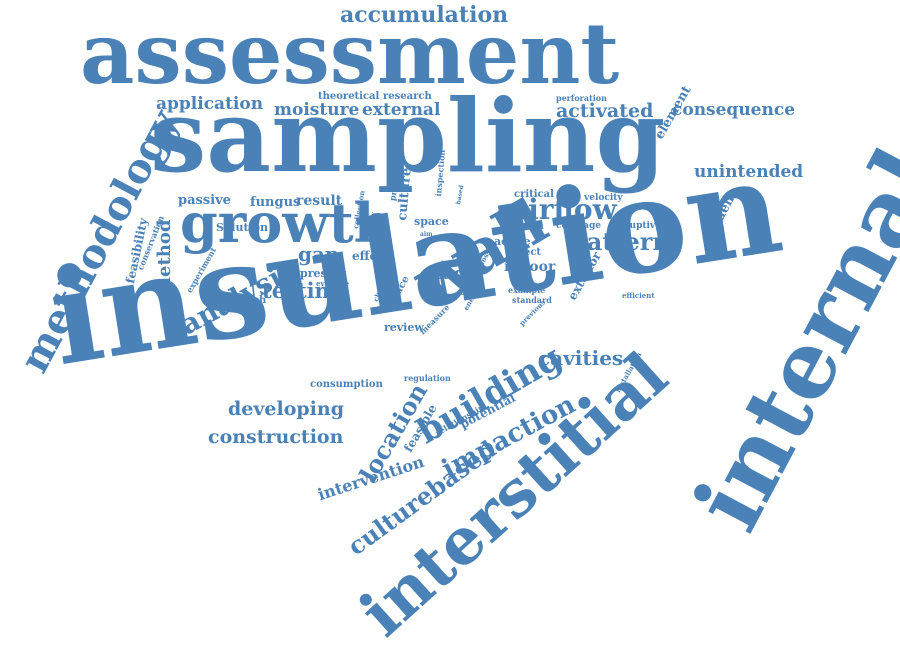 The height and width of the screenshot is (651, 900). Describe the element at coordinates (578, 226) in the screenshot. I see `word-coverage: coverage` at that location.